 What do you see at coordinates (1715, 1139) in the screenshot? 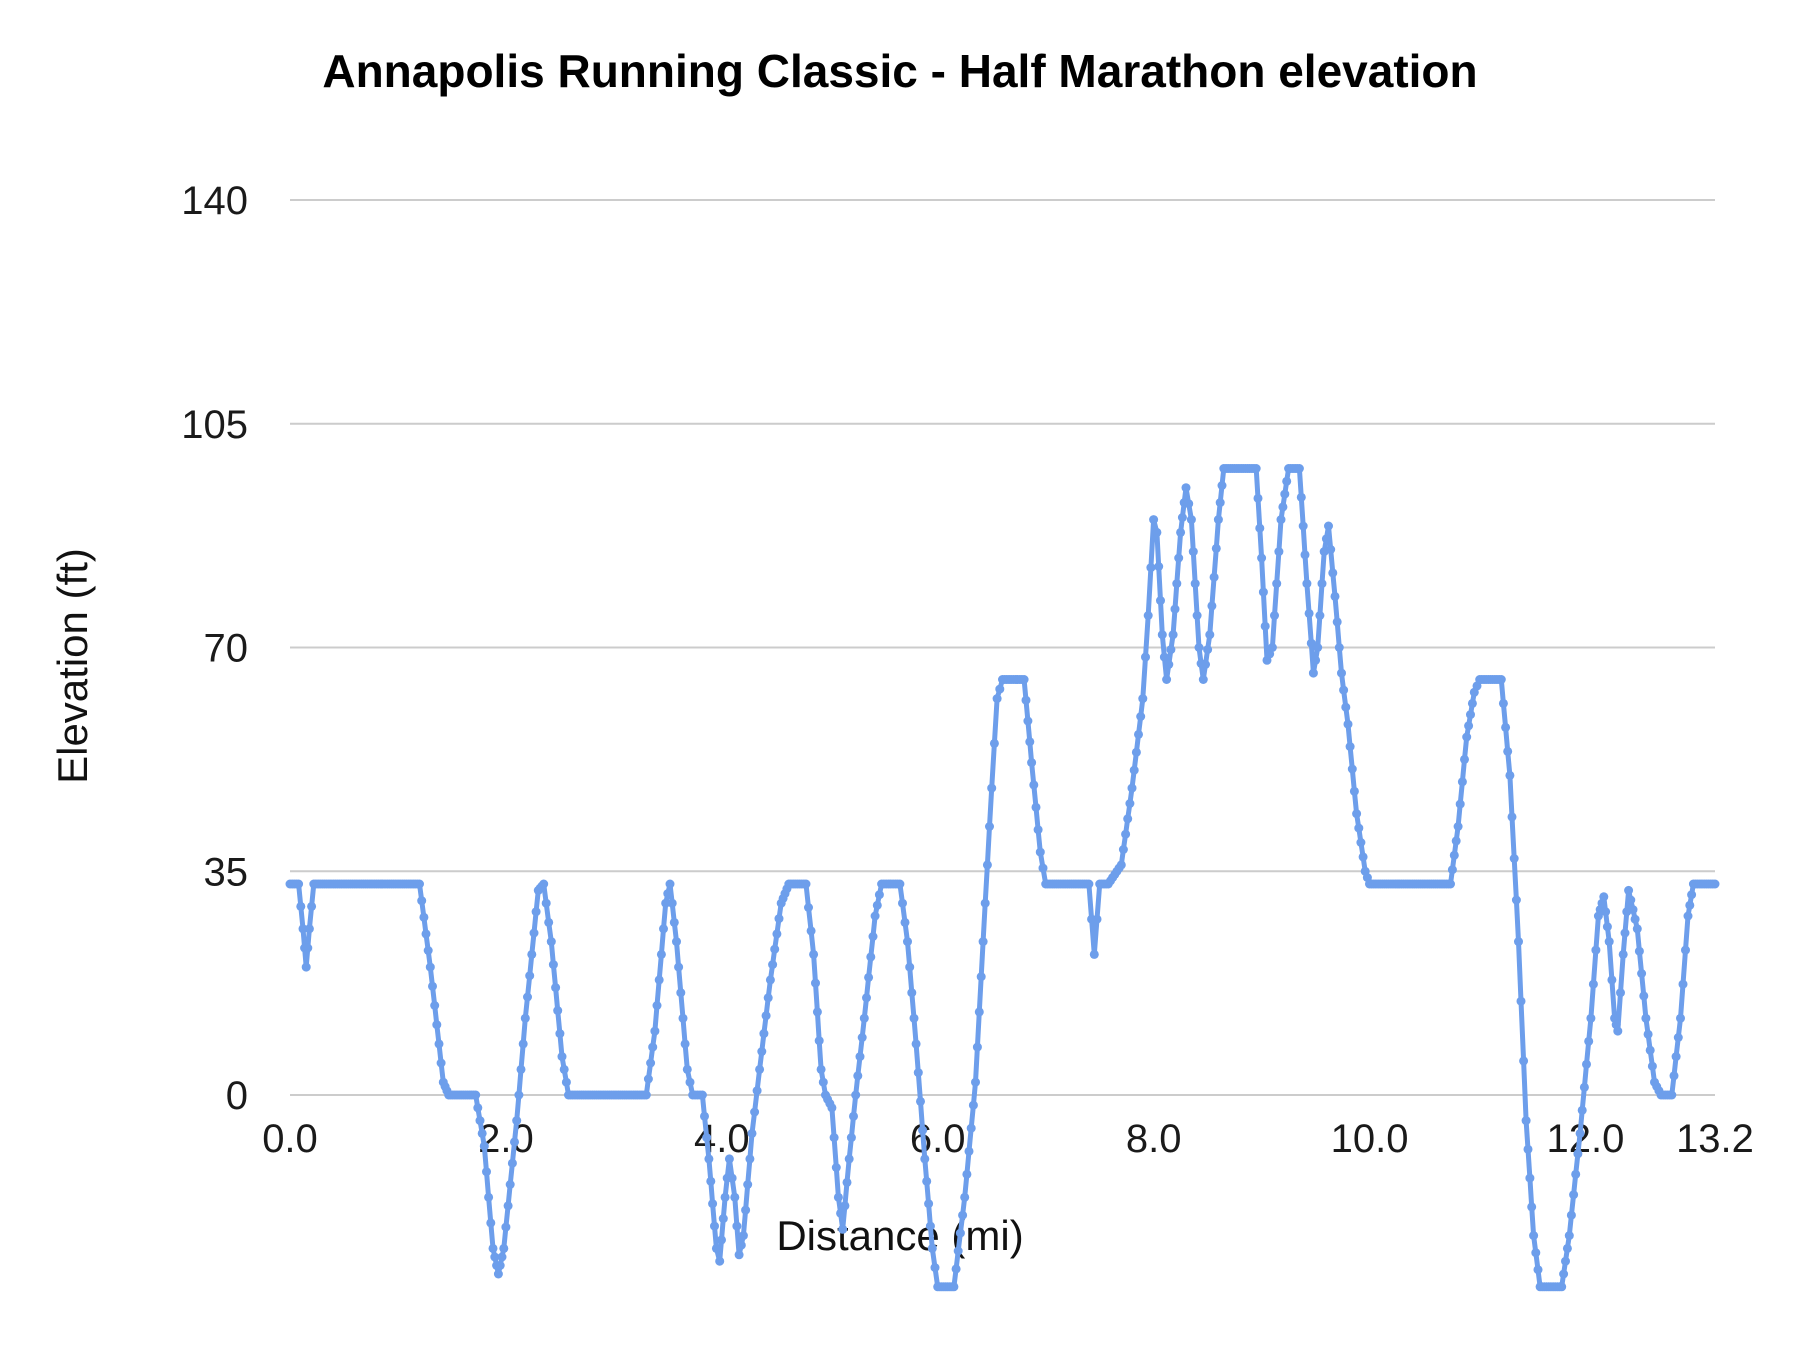
I see `x-tick-label: 13.2` at bounding box center [1715, 1139].